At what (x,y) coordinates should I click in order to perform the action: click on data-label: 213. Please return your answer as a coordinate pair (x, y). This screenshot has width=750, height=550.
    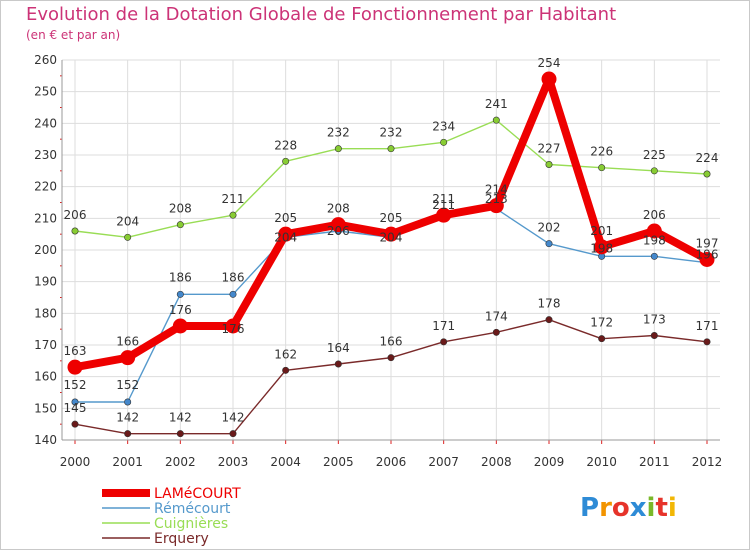
    Looking at the image, I should click on (496, 199).